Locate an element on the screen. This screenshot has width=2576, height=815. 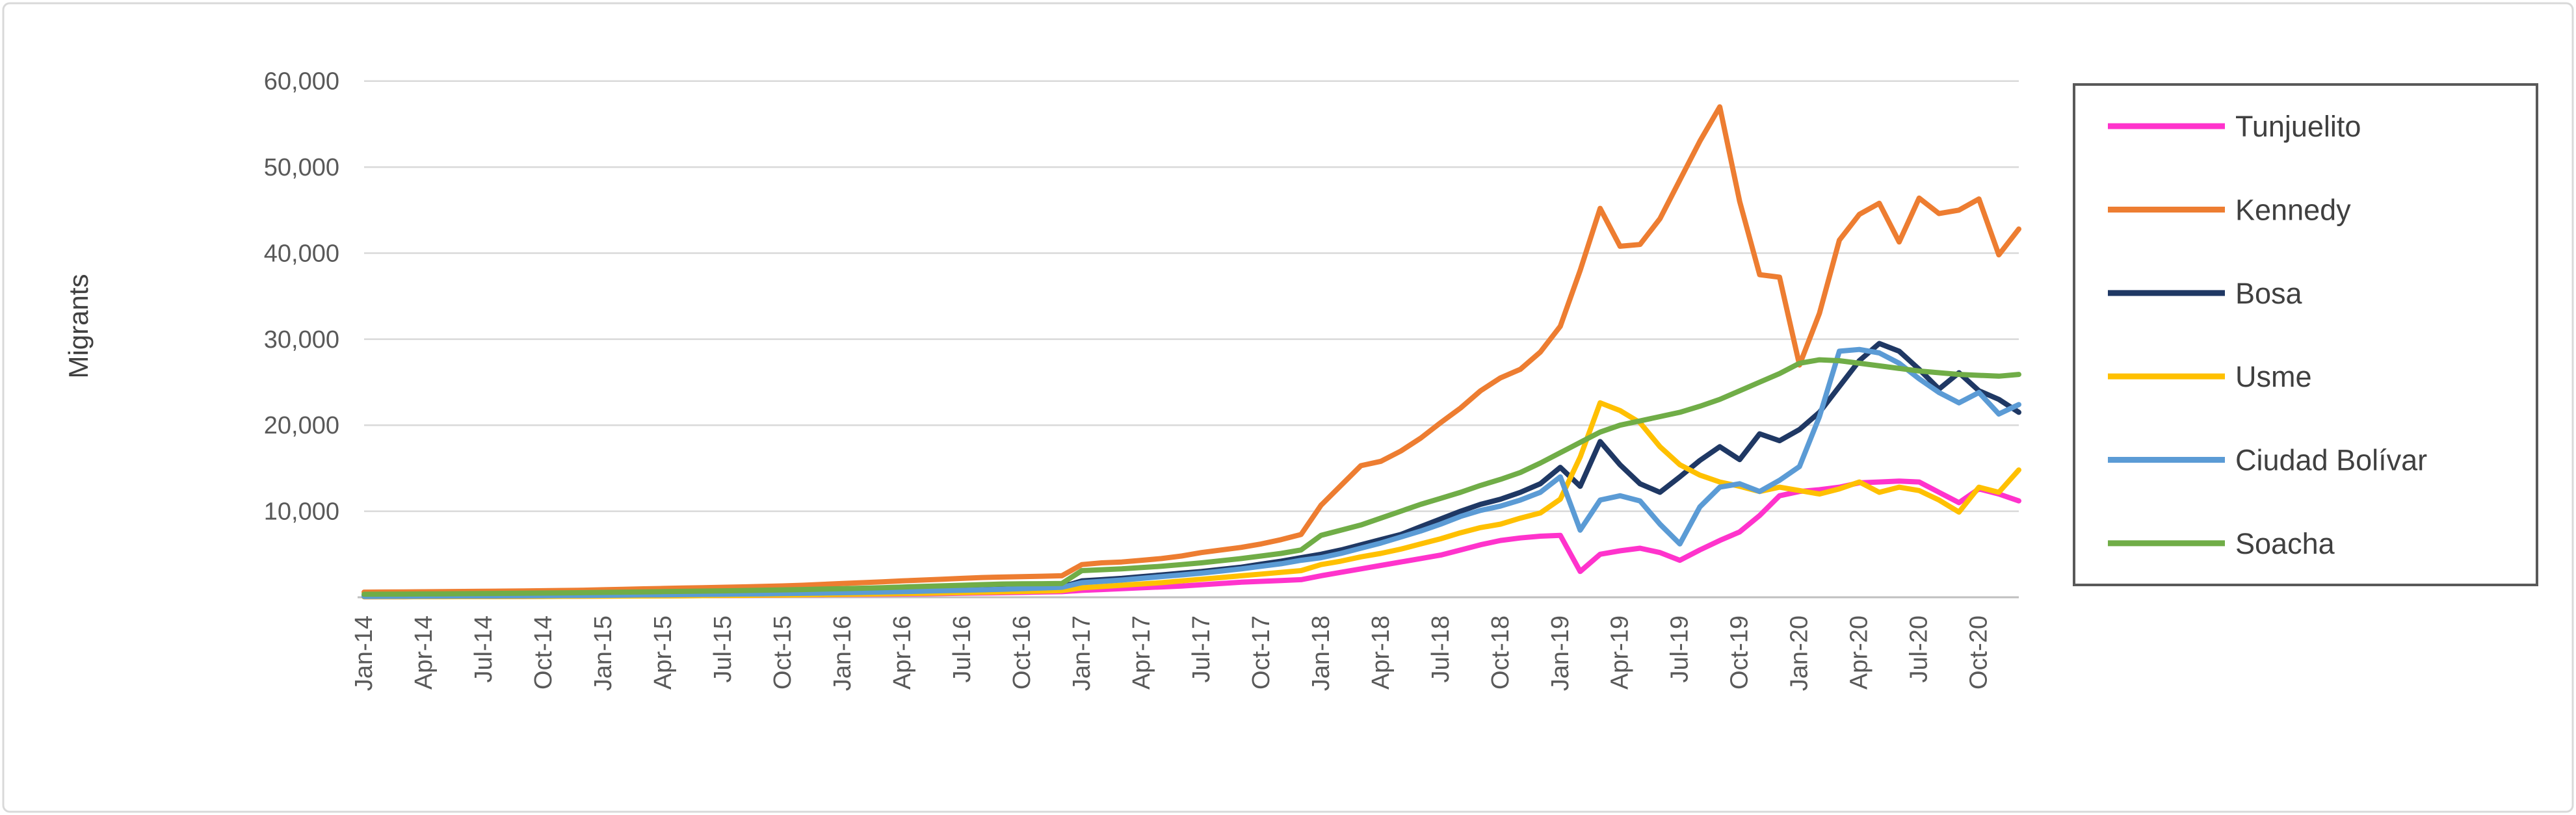
legend-label: Soacha is located at coordinates (2285, 543).